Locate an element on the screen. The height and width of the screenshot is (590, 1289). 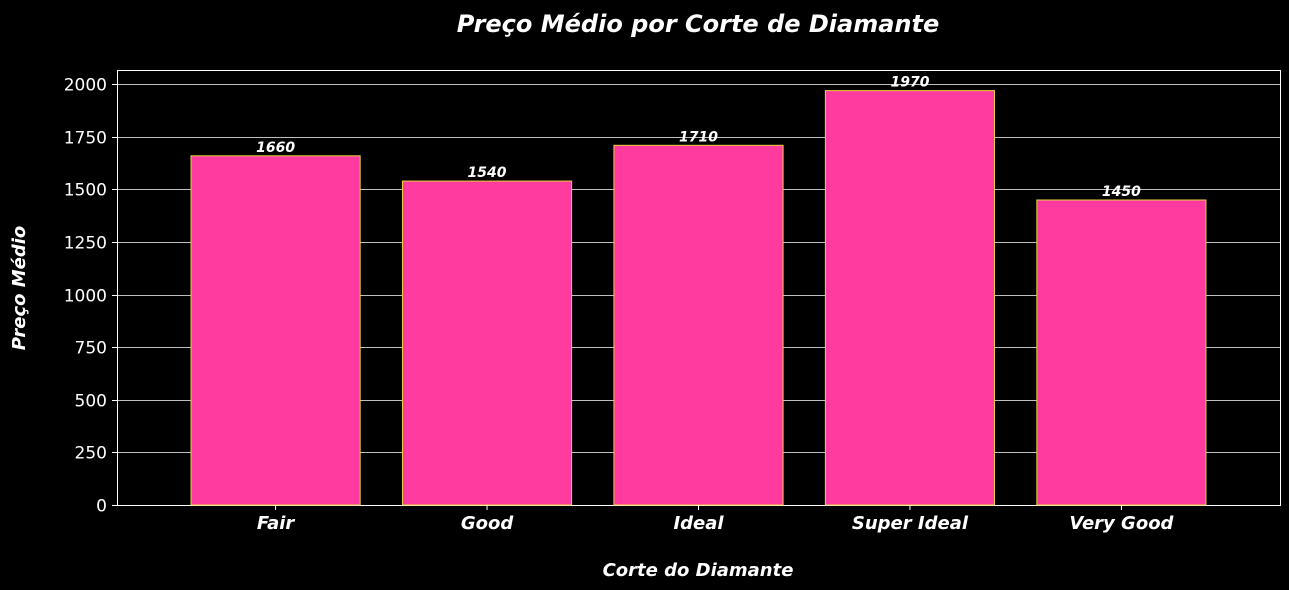
y-tick-label: 1250 is located at coordinates (85, 244).